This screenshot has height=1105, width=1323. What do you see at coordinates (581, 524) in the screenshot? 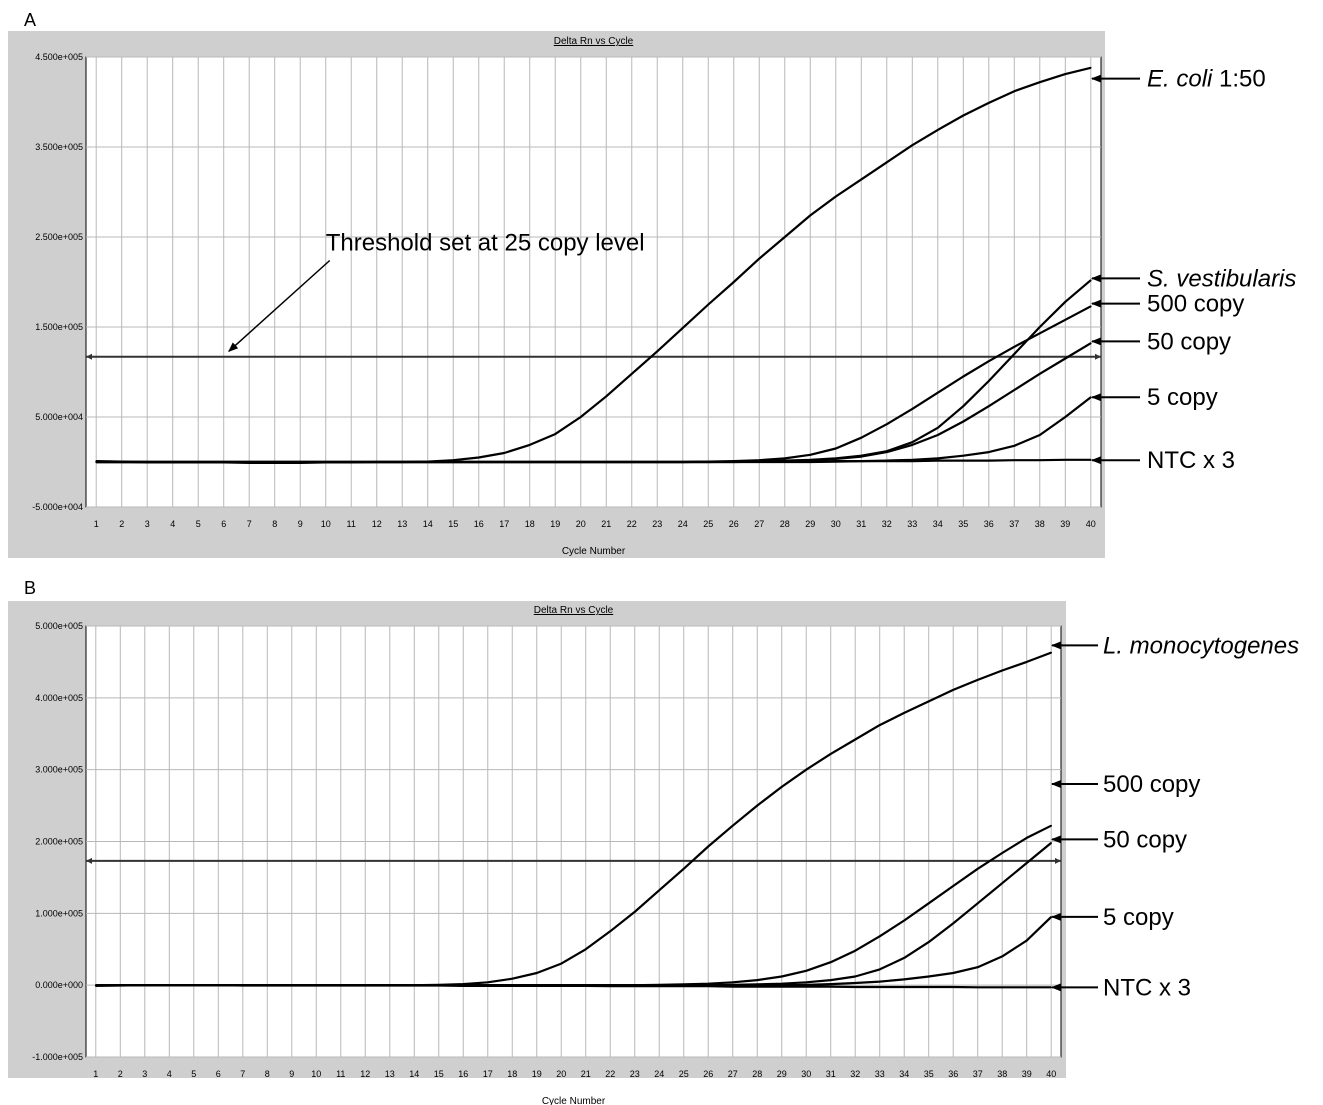
I see `x-tick-label: 20` at bounding box center [581, 524].